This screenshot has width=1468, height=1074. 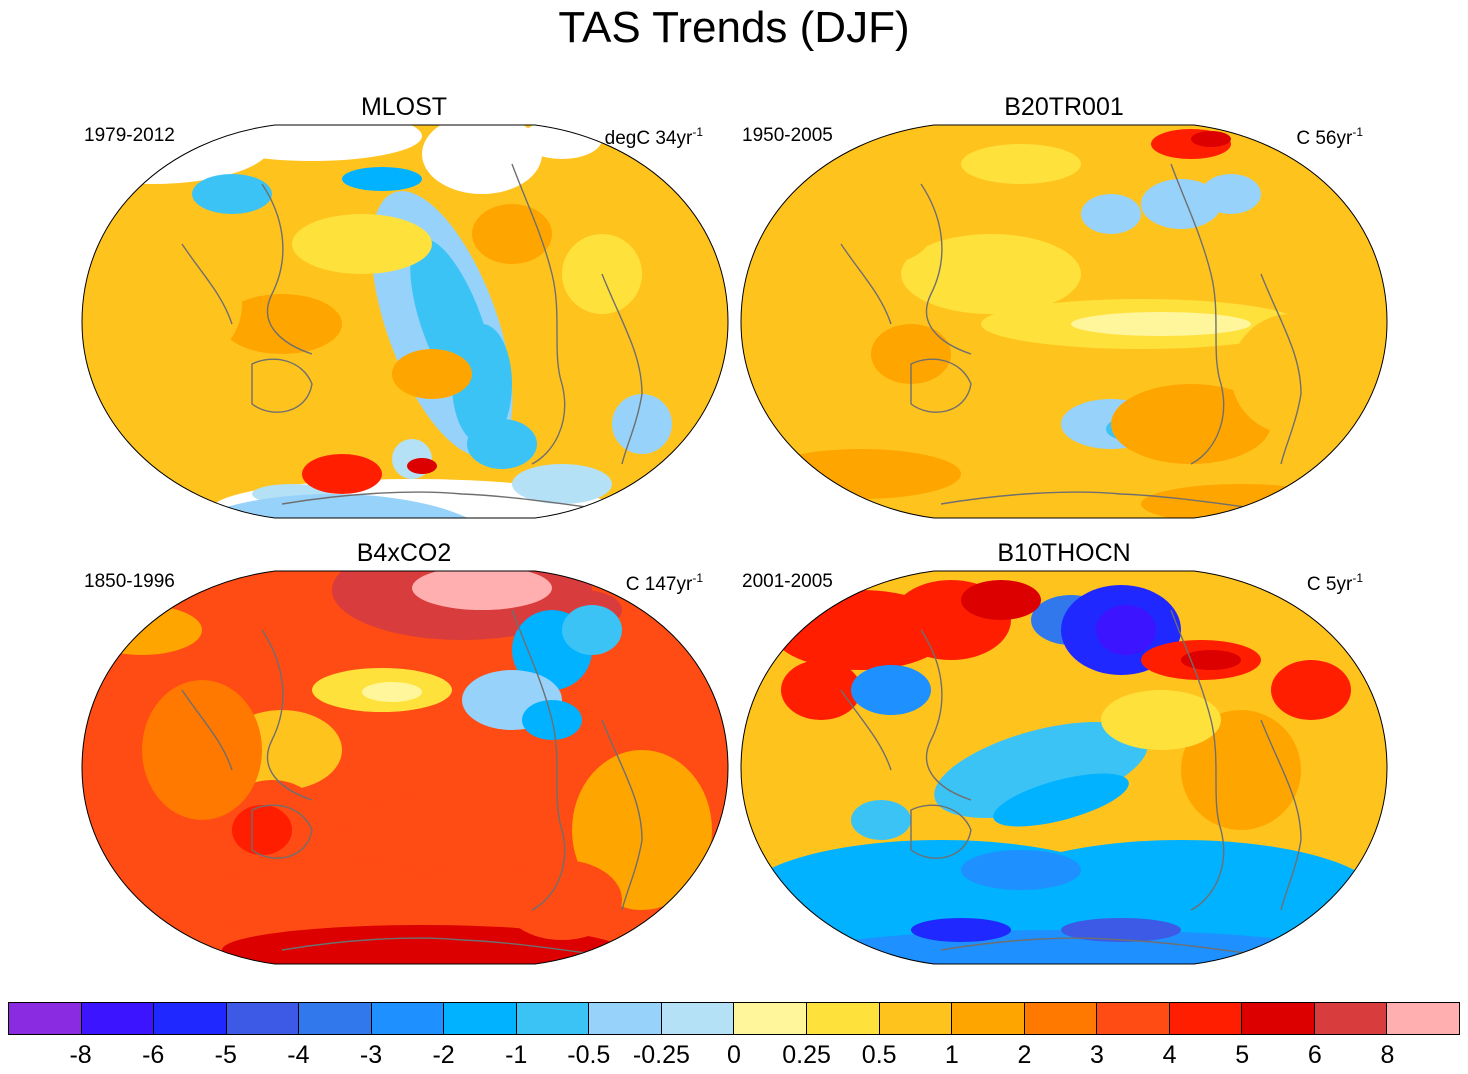 What do you see at coordinates (404, 107) in the screenshot?
I see `panel-title-mlost: MLOST` at bounding box center [404, 107].